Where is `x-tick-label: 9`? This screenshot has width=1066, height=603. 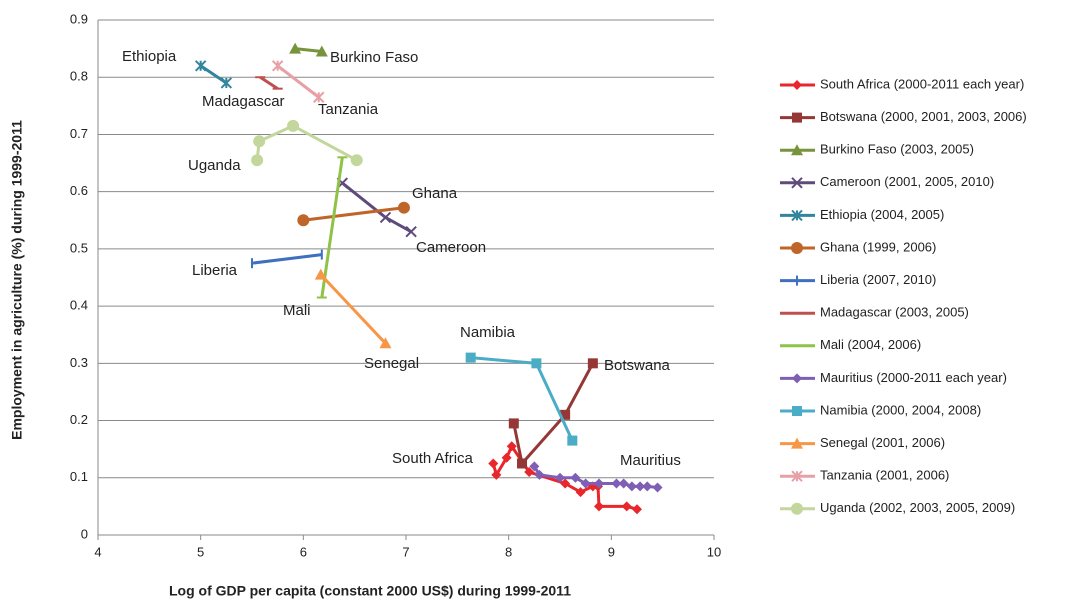
x-tick-label: 9 is located at coordinates (611, 551).